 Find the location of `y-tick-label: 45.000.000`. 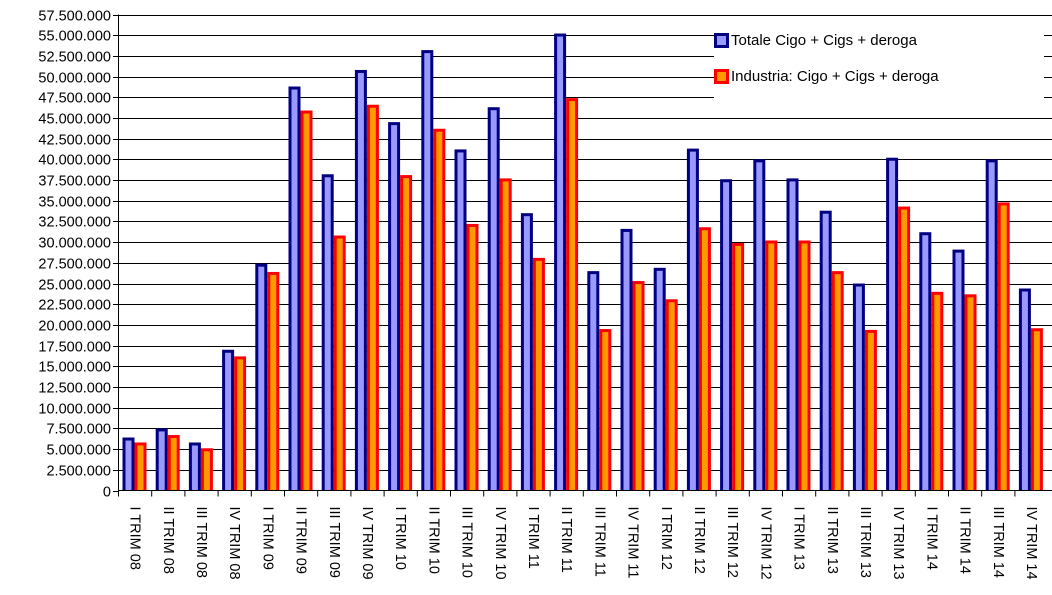

y-tick-label: 45.000.000 is located at coordinates (74, 120).